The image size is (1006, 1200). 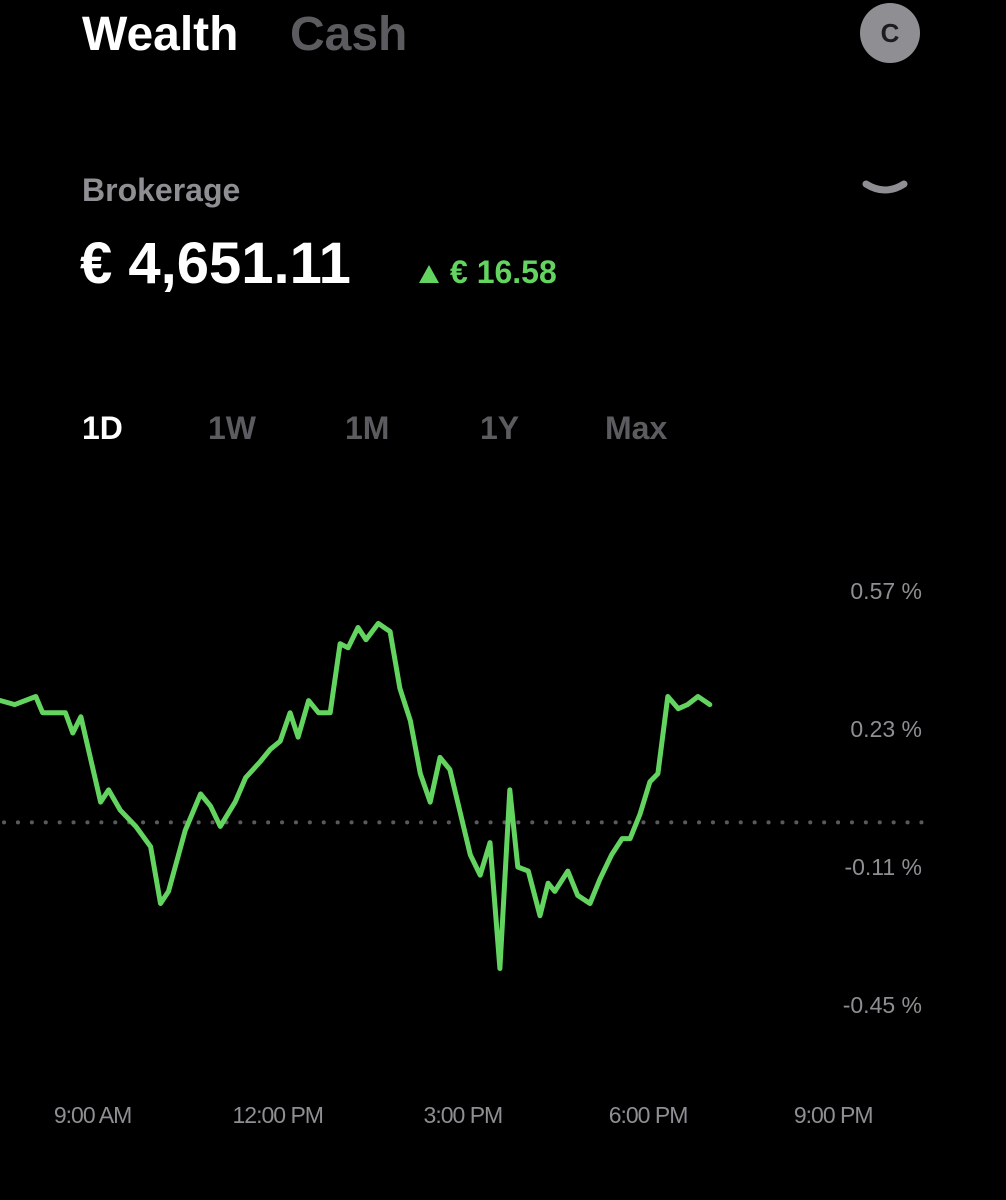 What do you see at coordinates (503, 272) in the screenshot?
I see `change: € 16.58` at bounding box center [503, 272].